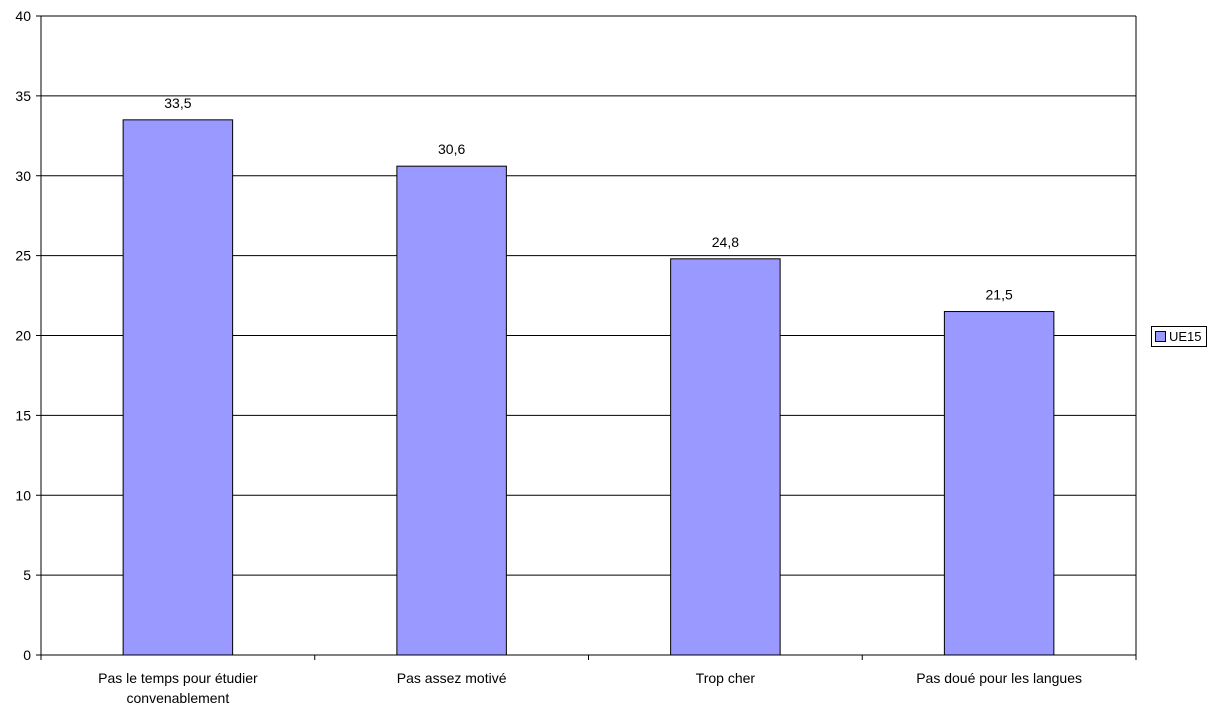 The width and height of the screenshot is (1217, 716). I want to click on y-tick-label: 20, so click(23, 336).